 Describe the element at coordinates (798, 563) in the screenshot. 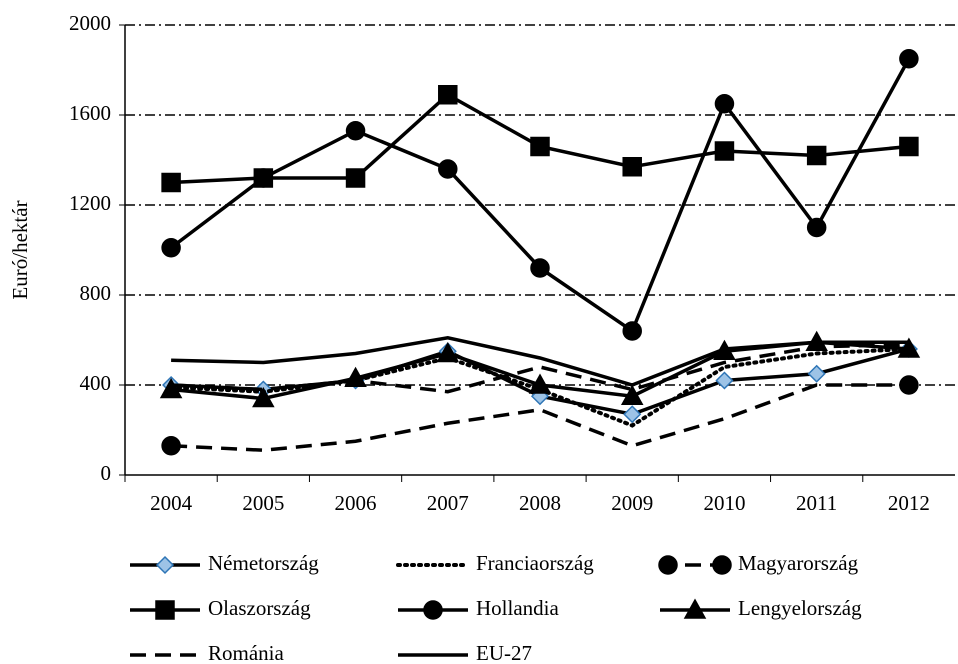

I see `legend-label: Magyarország` at that location.